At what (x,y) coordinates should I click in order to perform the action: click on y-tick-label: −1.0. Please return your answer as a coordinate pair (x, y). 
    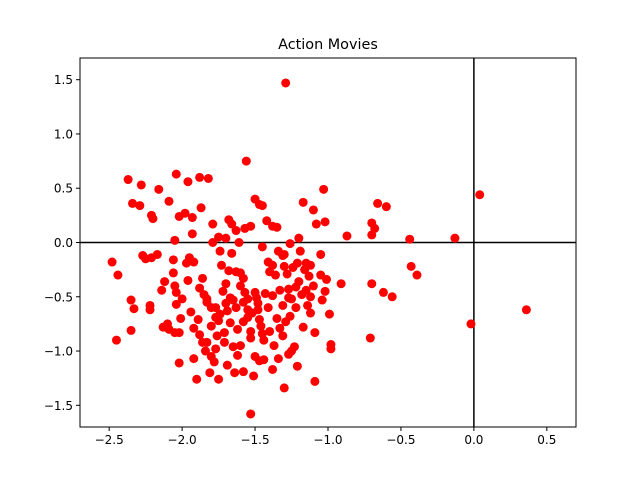
    Looking at the image, I should click on (58, 352).